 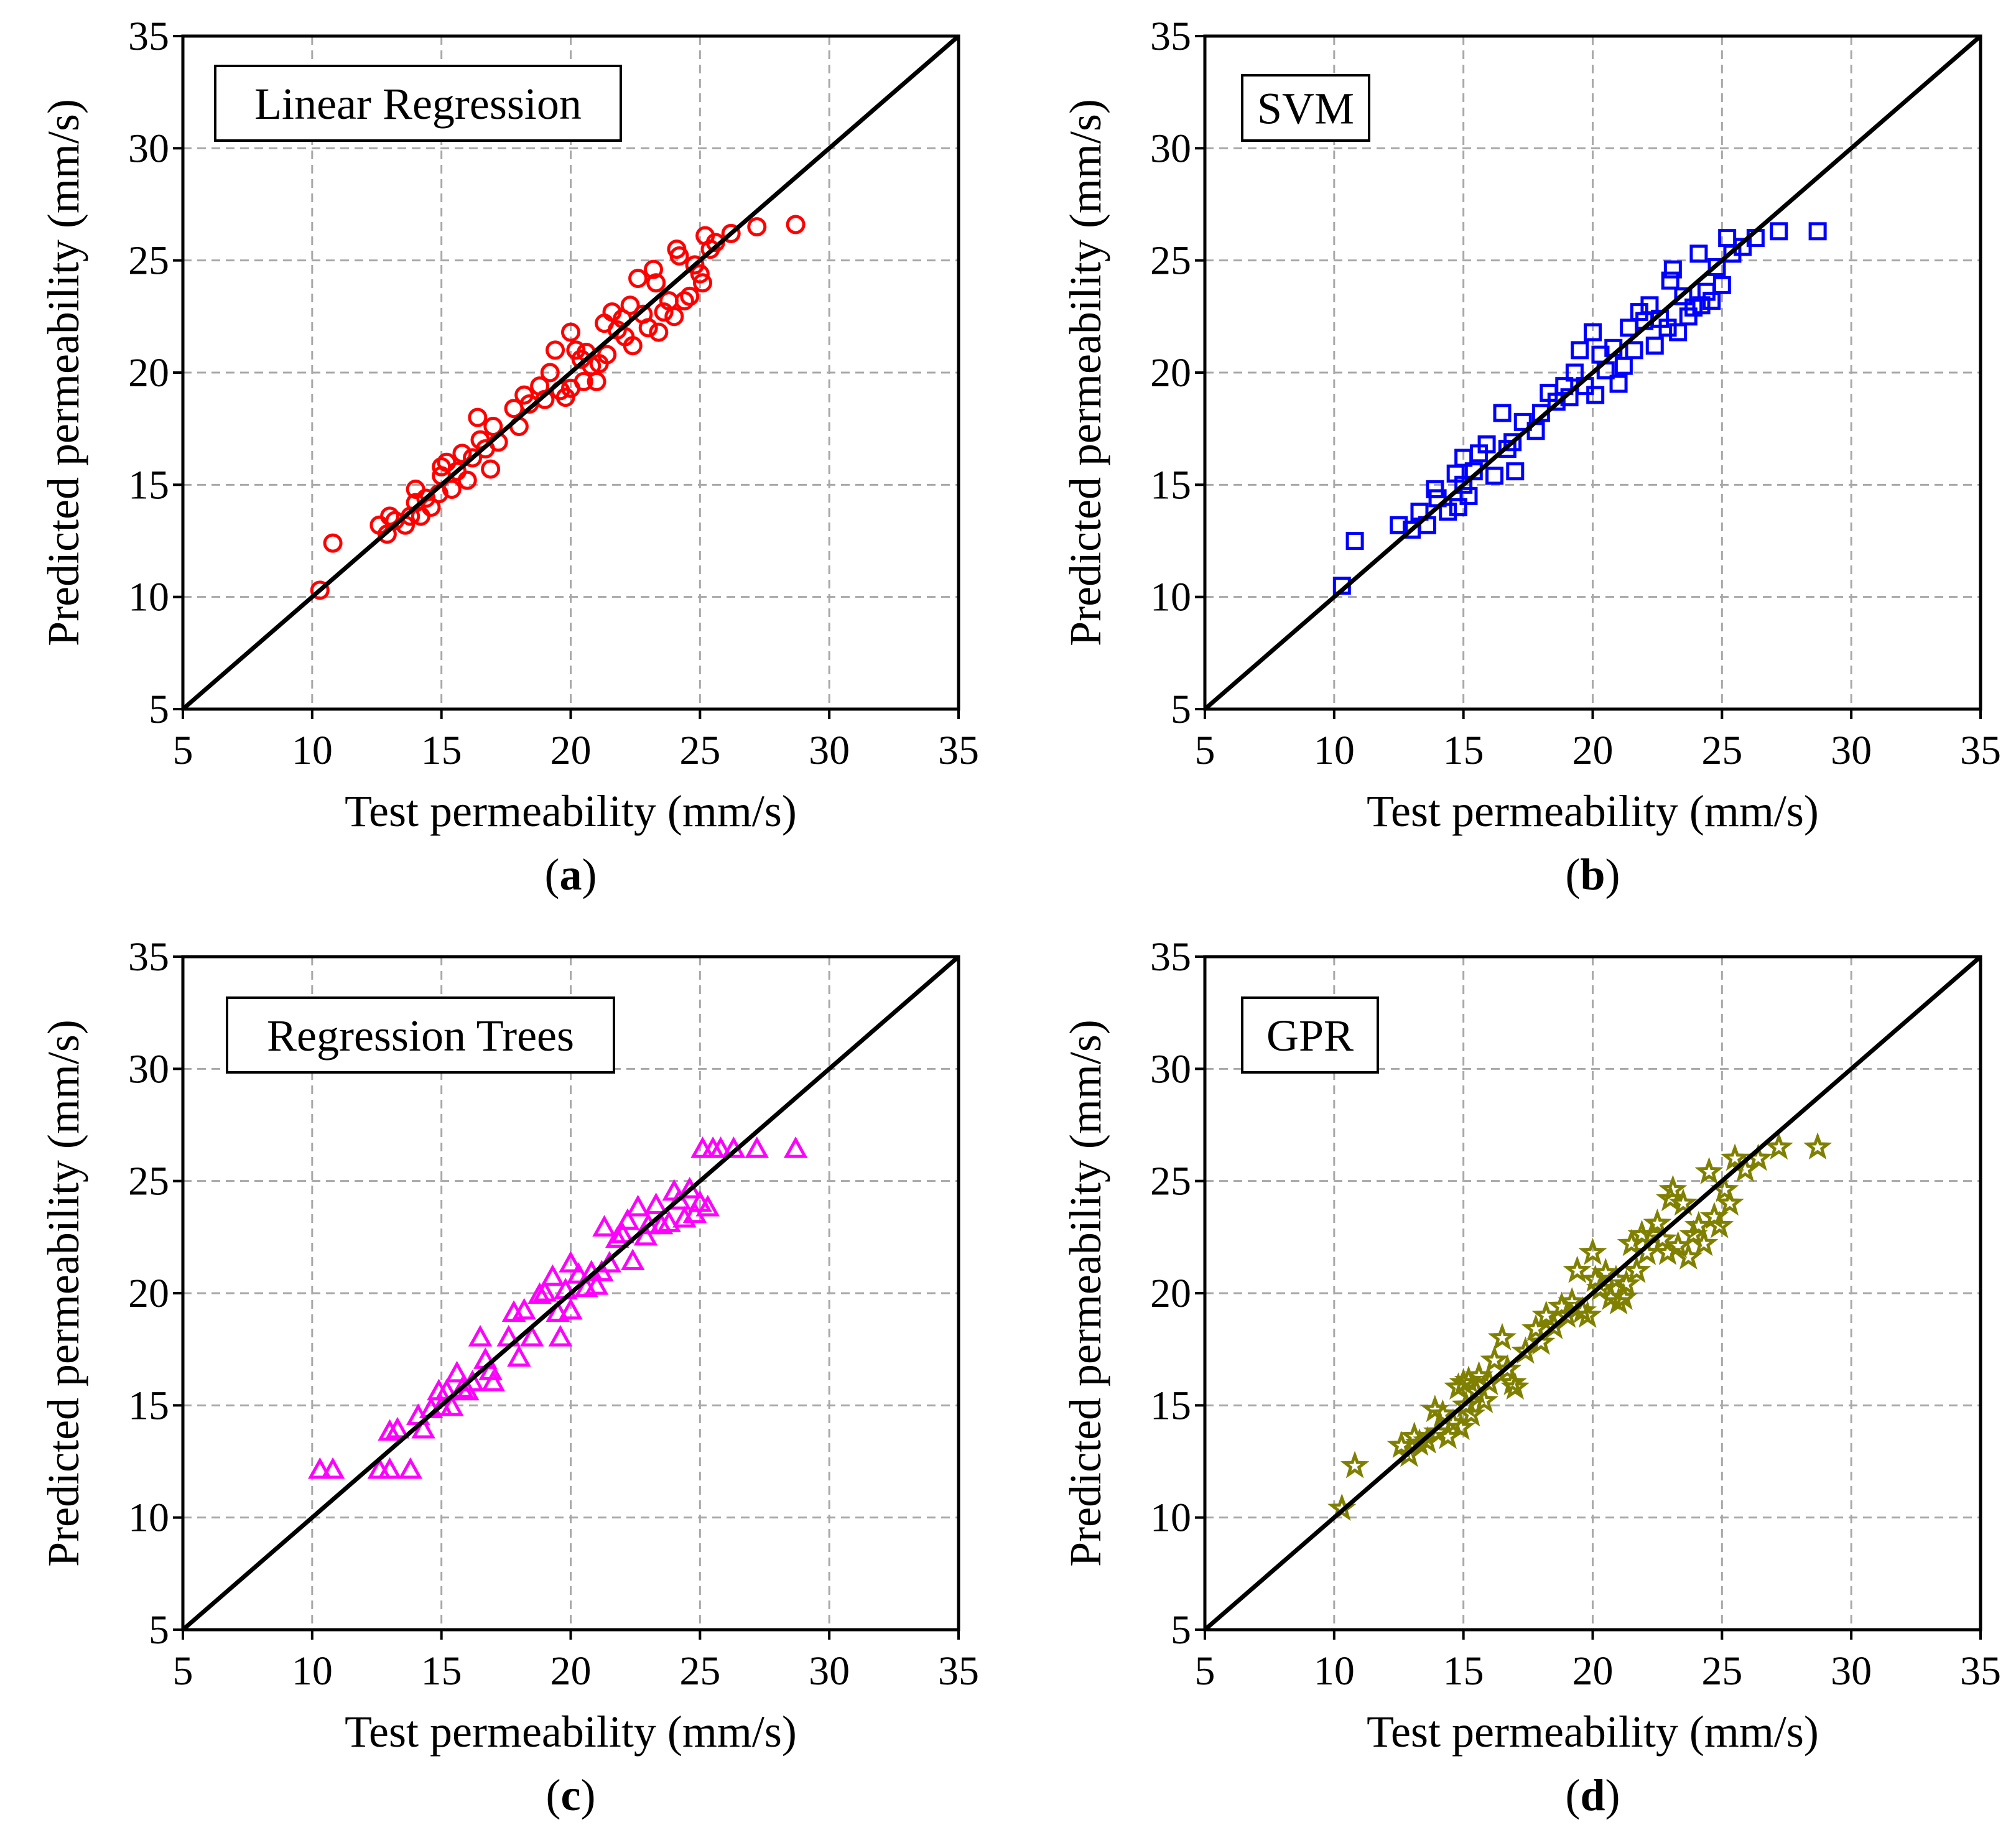 What do you see at coordinates (1612, 875) in the screenshot?
I see `caption-paren-close: )` at bounding box center [1612, 875].